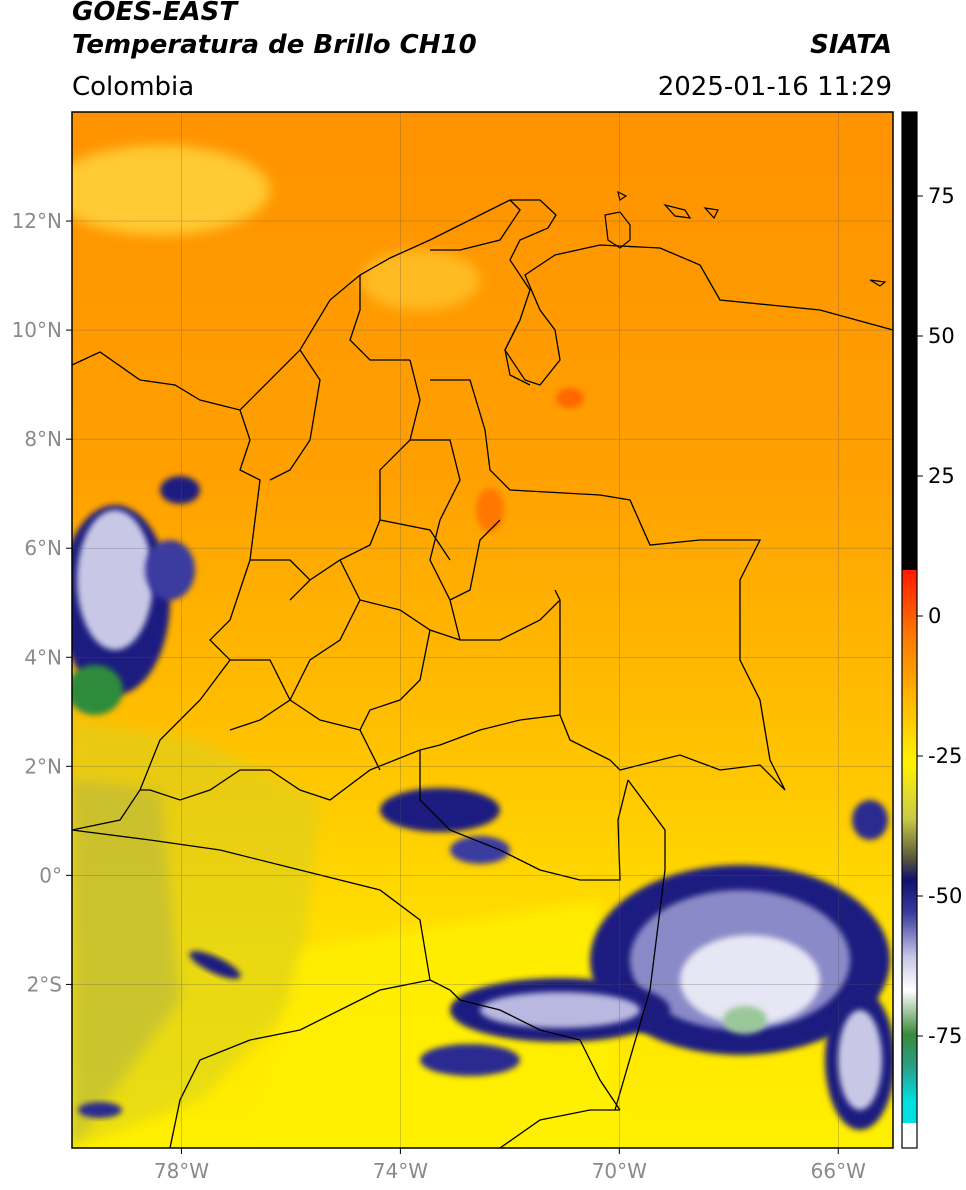 Image resolution: width=966 pixels, height=1190 pixels. Describe the element at coordinates (50, 875) in the screenshot. I see `lat-tick-label: 0°` at that location.